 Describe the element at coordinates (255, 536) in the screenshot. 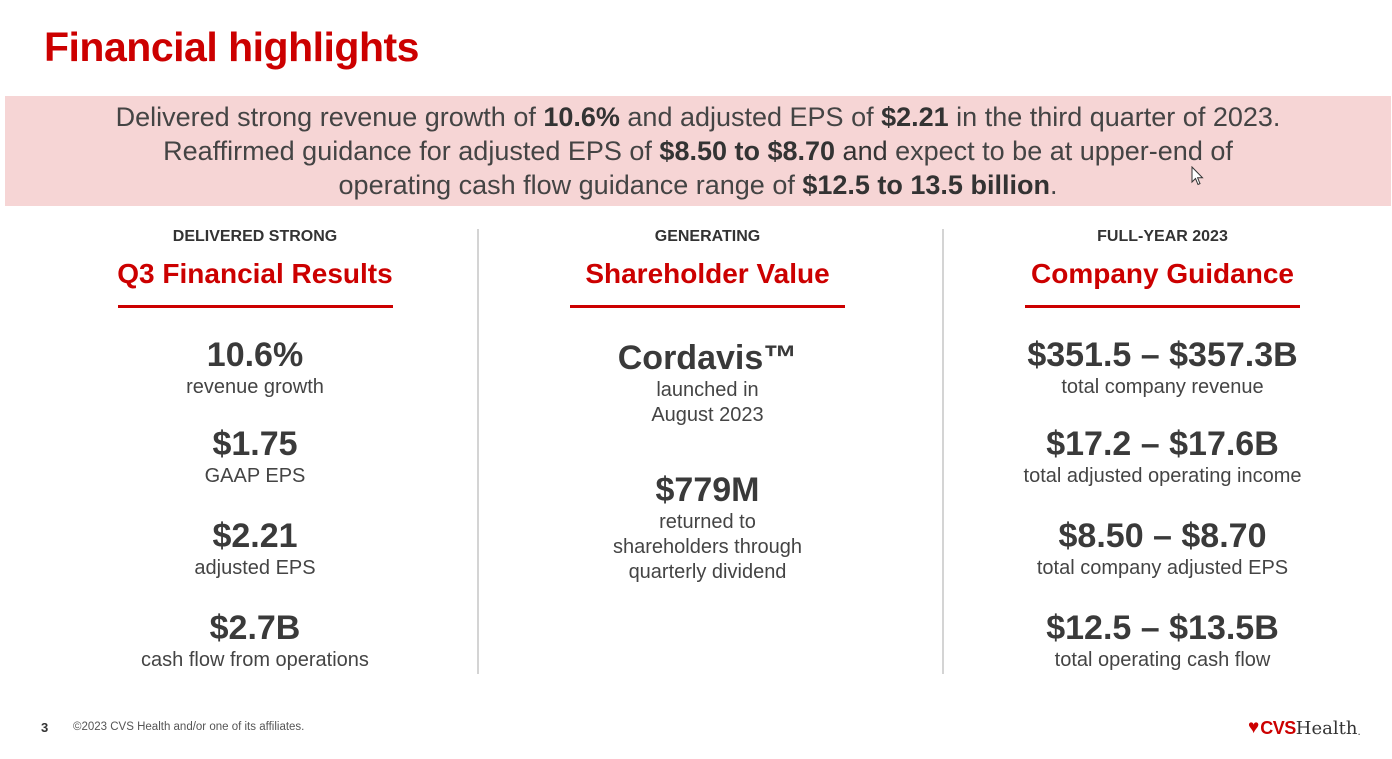

I see `metric-value: $2.21` at that location.